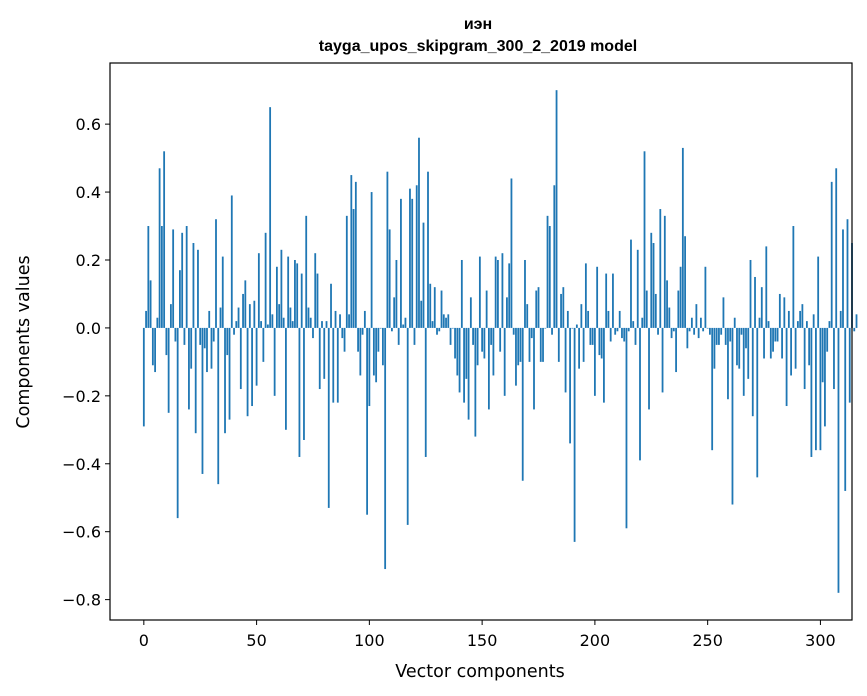 This screenshot has height=696, width=867. Describe the element at coordinates (81, 396) in the screenshot. I see `y-tick-label: −0.2` at that location.